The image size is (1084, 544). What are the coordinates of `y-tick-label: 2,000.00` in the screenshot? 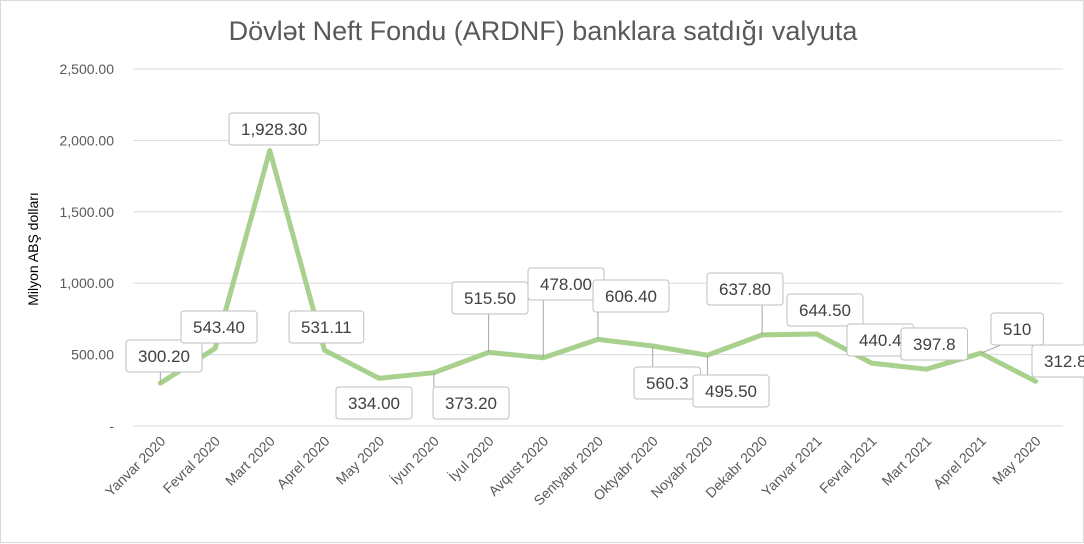 It's located at (87, 140).